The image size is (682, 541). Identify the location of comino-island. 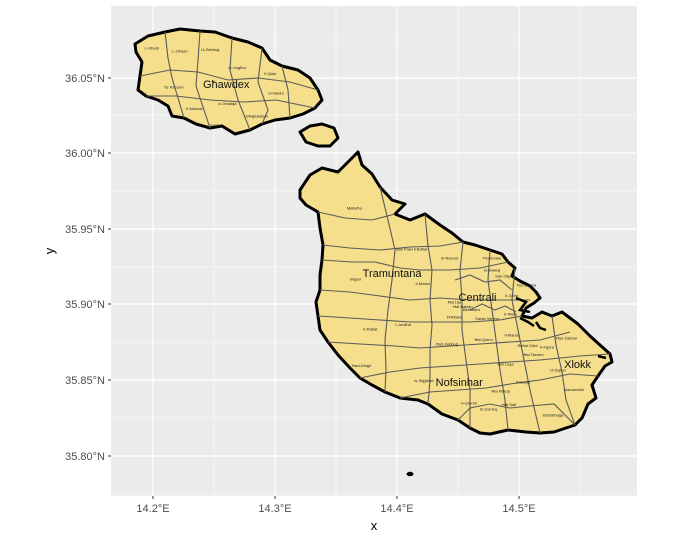
(319, 135).